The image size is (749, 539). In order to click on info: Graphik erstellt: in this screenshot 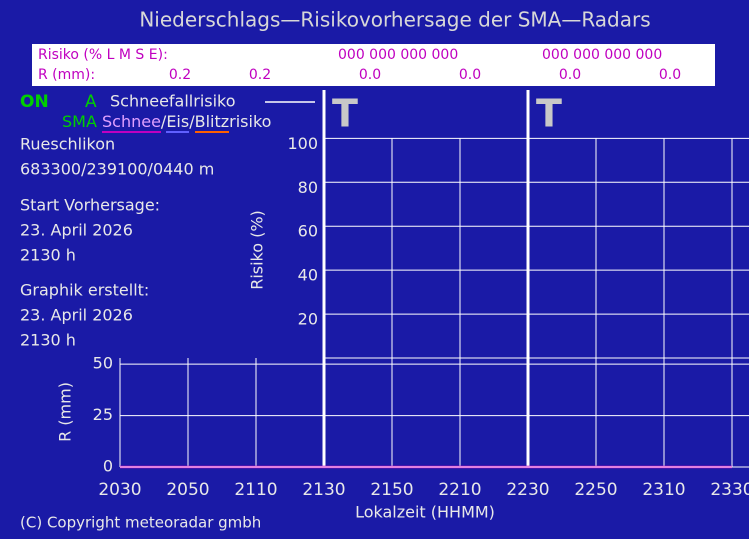, I will do `click(84, 290)`.